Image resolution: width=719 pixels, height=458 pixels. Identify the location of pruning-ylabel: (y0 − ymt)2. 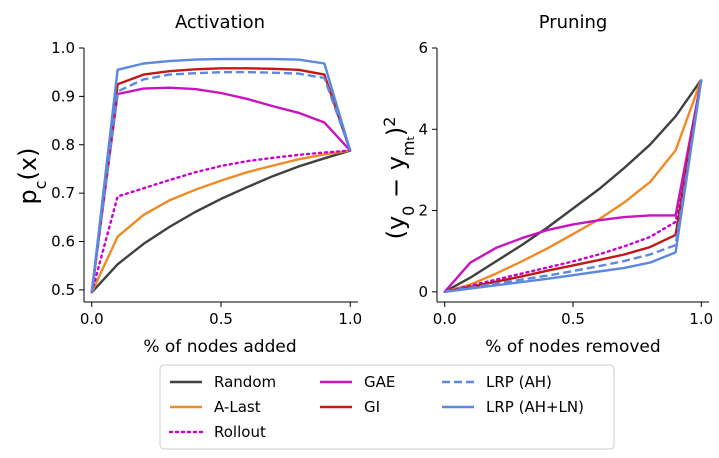
(399, 178).